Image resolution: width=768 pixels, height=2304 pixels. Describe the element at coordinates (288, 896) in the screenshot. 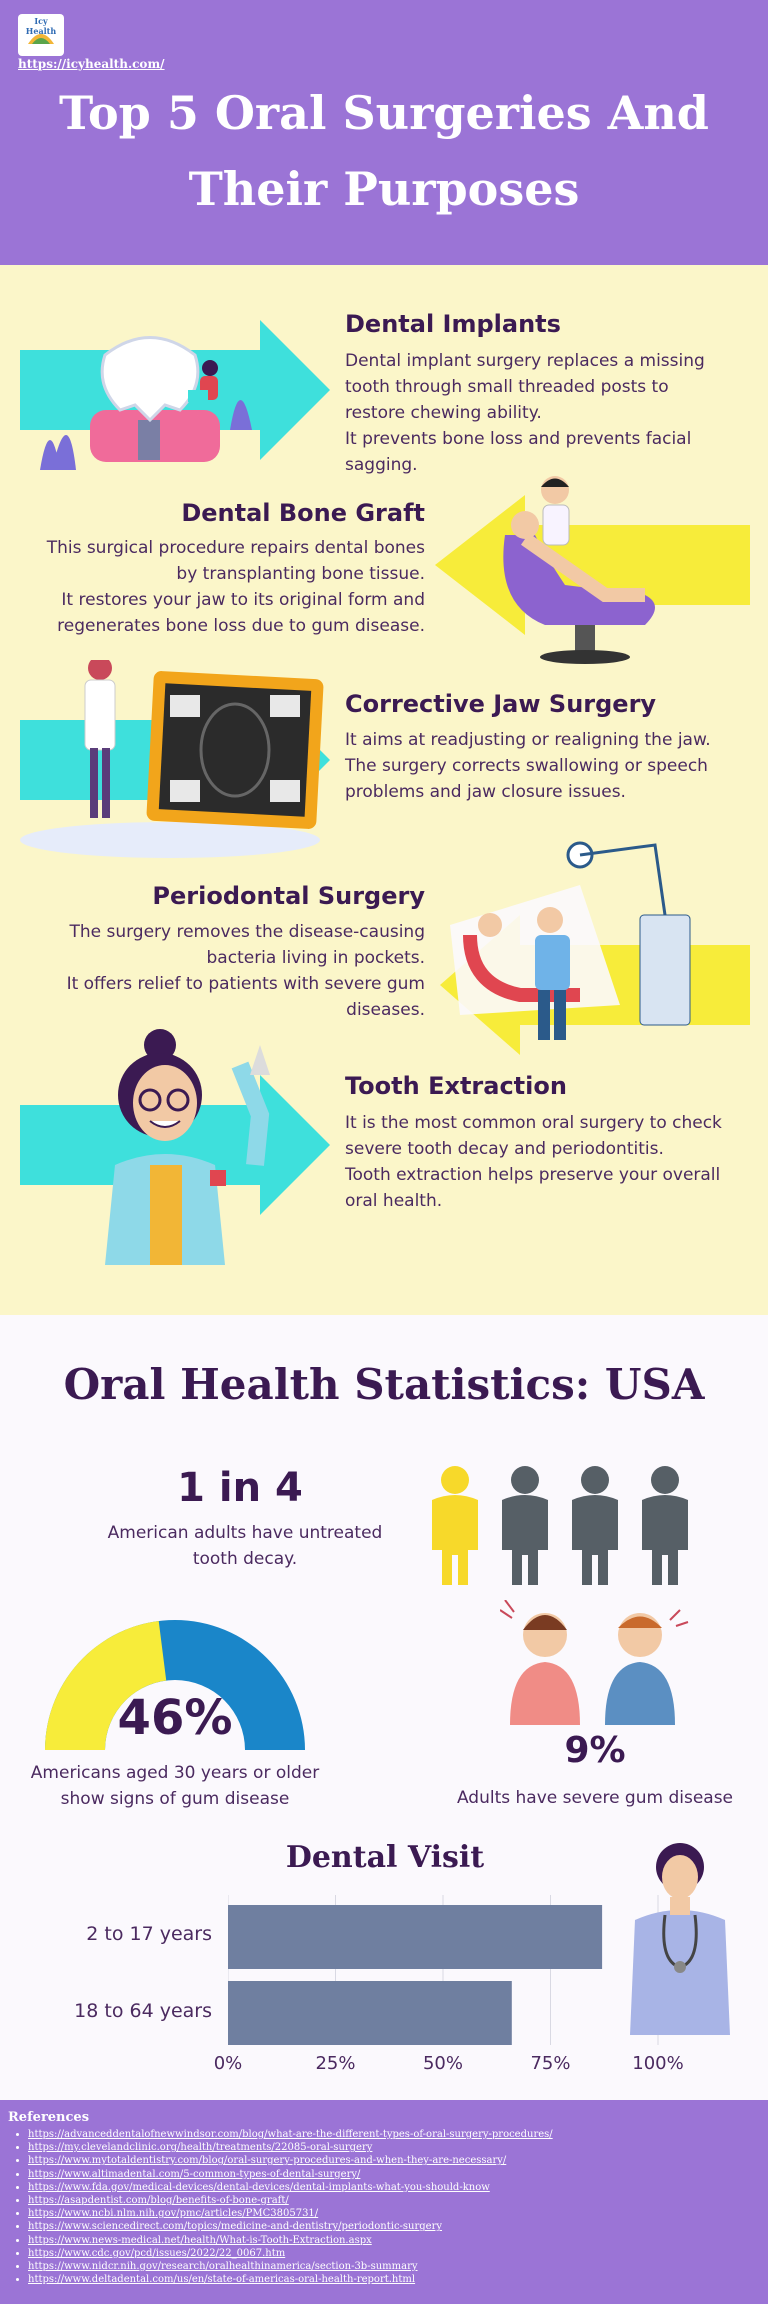

I see `surgery-title-periodontal: Periodontal Surgery` at that location.